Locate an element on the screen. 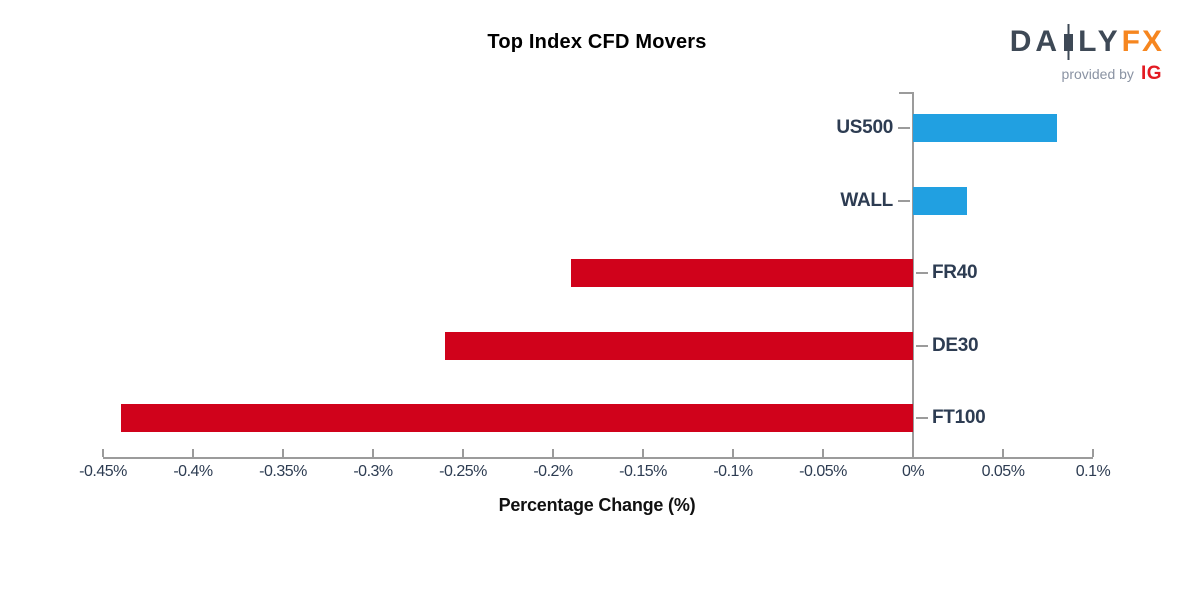 The image size is (1200, 600). logo-daily-right-text: LY is located at coordinates (1100, 41).